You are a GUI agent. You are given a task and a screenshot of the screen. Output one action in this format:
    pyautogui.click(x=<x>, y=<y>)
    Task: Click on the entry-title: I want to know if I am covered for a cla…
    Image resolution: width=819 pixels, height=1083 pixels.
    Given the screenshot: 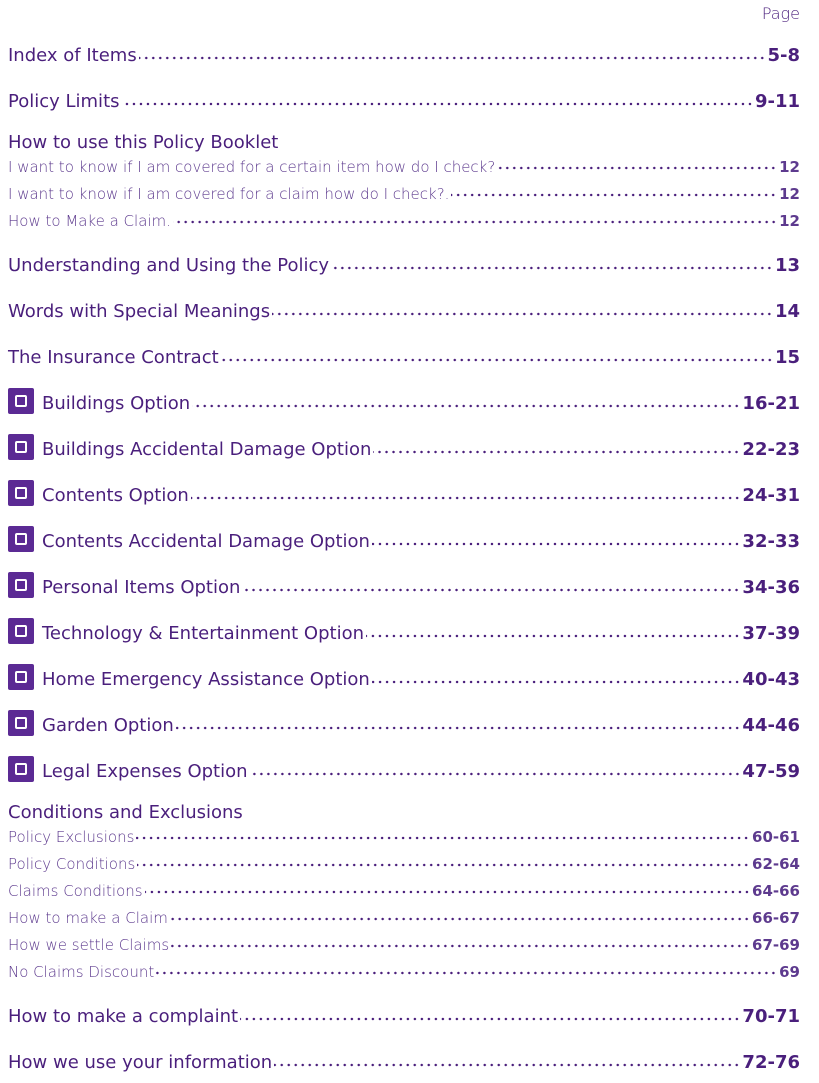 What is the action you would take?
    pyautogui.click(x=229, y=194)
    